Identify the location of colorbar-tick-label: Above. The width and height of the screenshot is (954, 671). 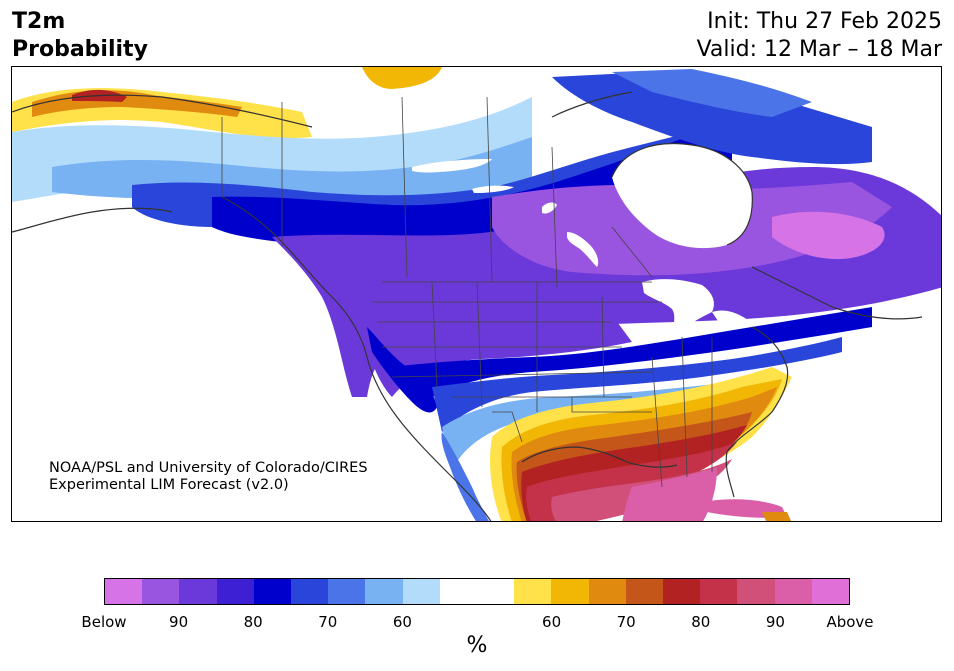
(850, 622).